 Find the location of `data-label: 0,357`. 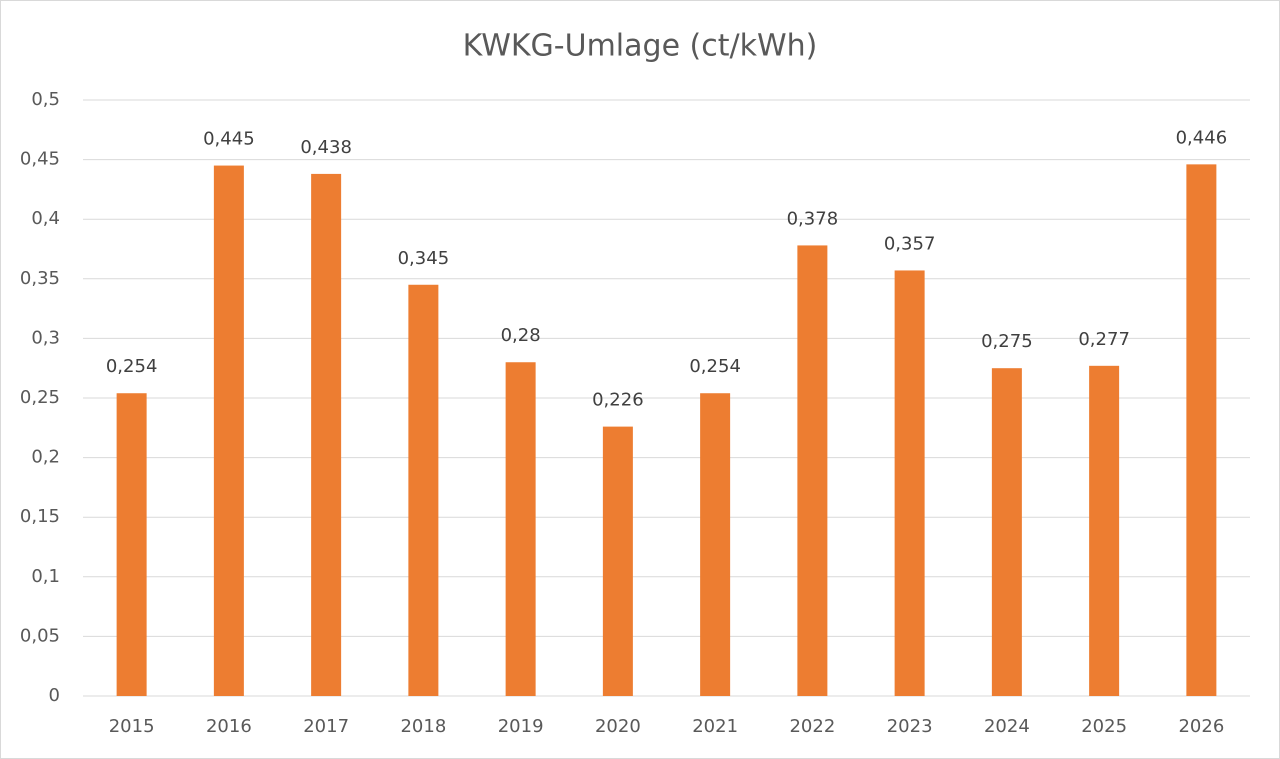

data-label: 0,357 is located at coordinates (910, 243).